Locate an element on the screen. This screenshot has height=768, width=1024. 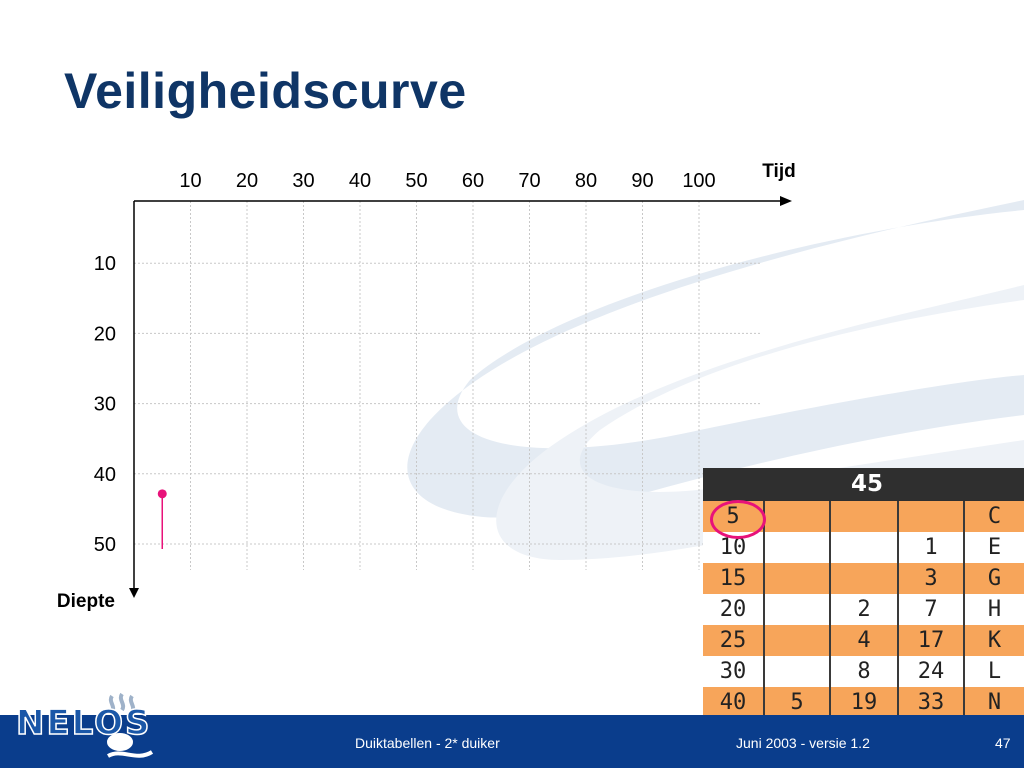
table-row: 20 2 7 H is located at coordinates (863, 609).